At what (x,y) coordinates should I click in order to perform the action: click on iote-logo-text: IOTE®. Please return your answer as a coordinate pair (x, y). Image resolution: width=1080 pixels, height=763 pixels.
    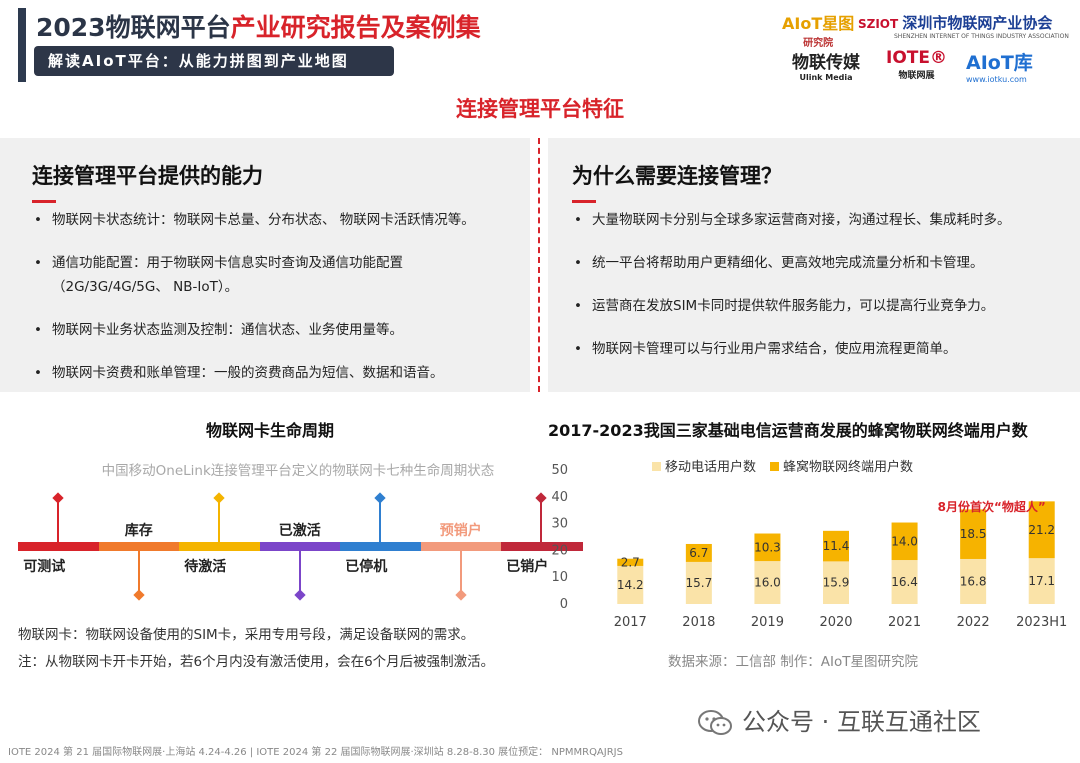
    Looking at the image, I should click on (916, 58).